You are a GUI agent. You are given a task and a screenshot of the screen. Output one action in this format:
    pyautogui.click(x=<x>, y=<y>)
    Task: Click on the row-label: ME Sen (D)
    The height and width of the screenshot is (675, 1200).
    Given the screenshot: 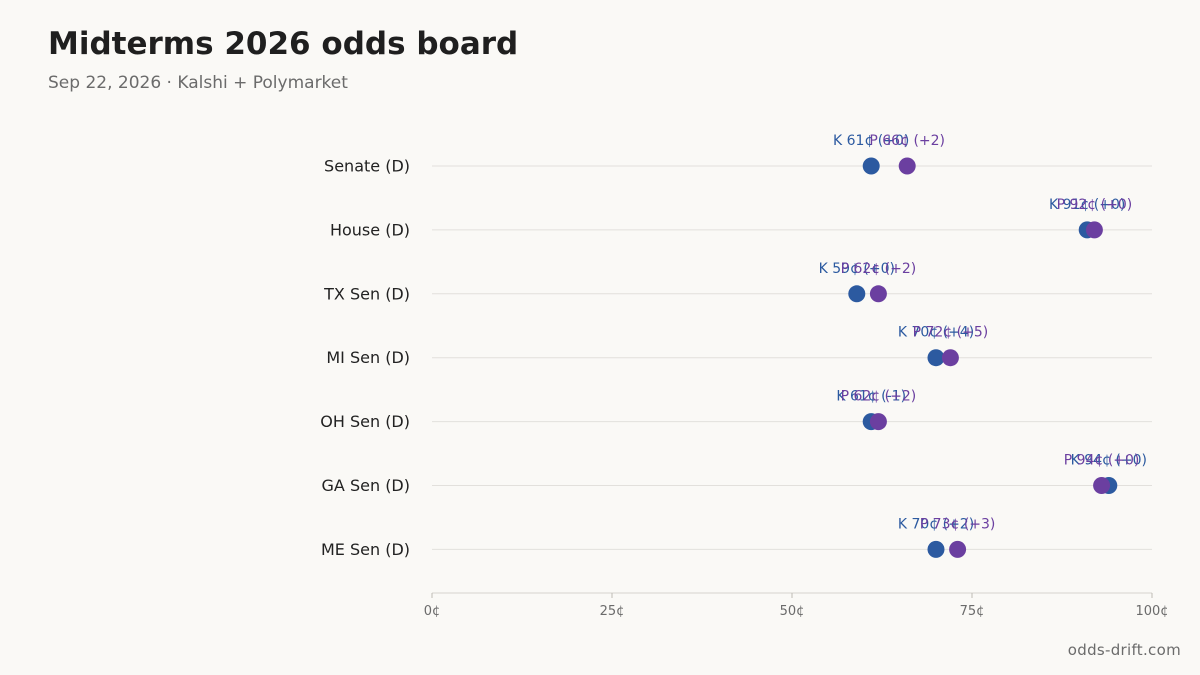 What is the action you would take?
    pyautogui.click(x=365, y=549)
    